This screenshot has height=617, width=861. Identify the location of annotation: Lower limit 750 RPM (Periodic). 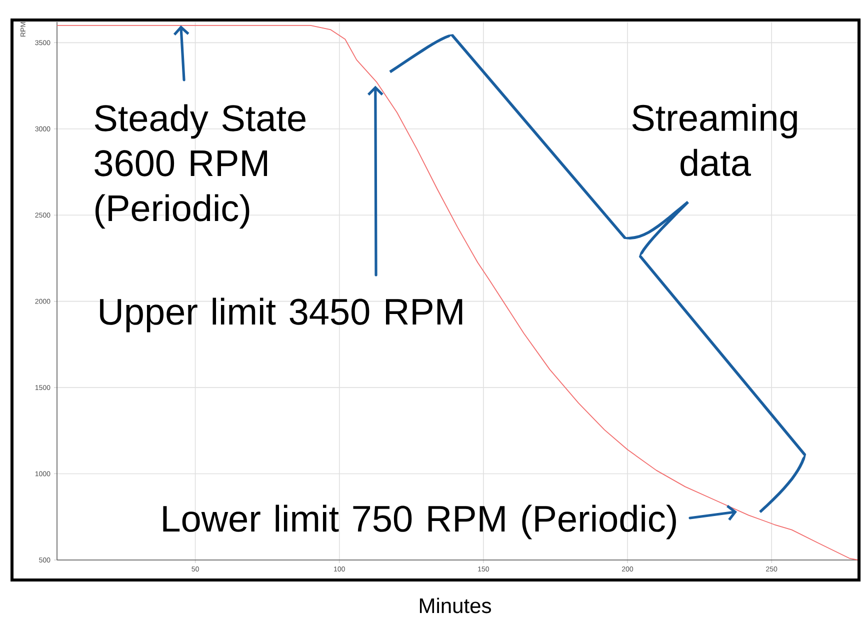
(419, 522).